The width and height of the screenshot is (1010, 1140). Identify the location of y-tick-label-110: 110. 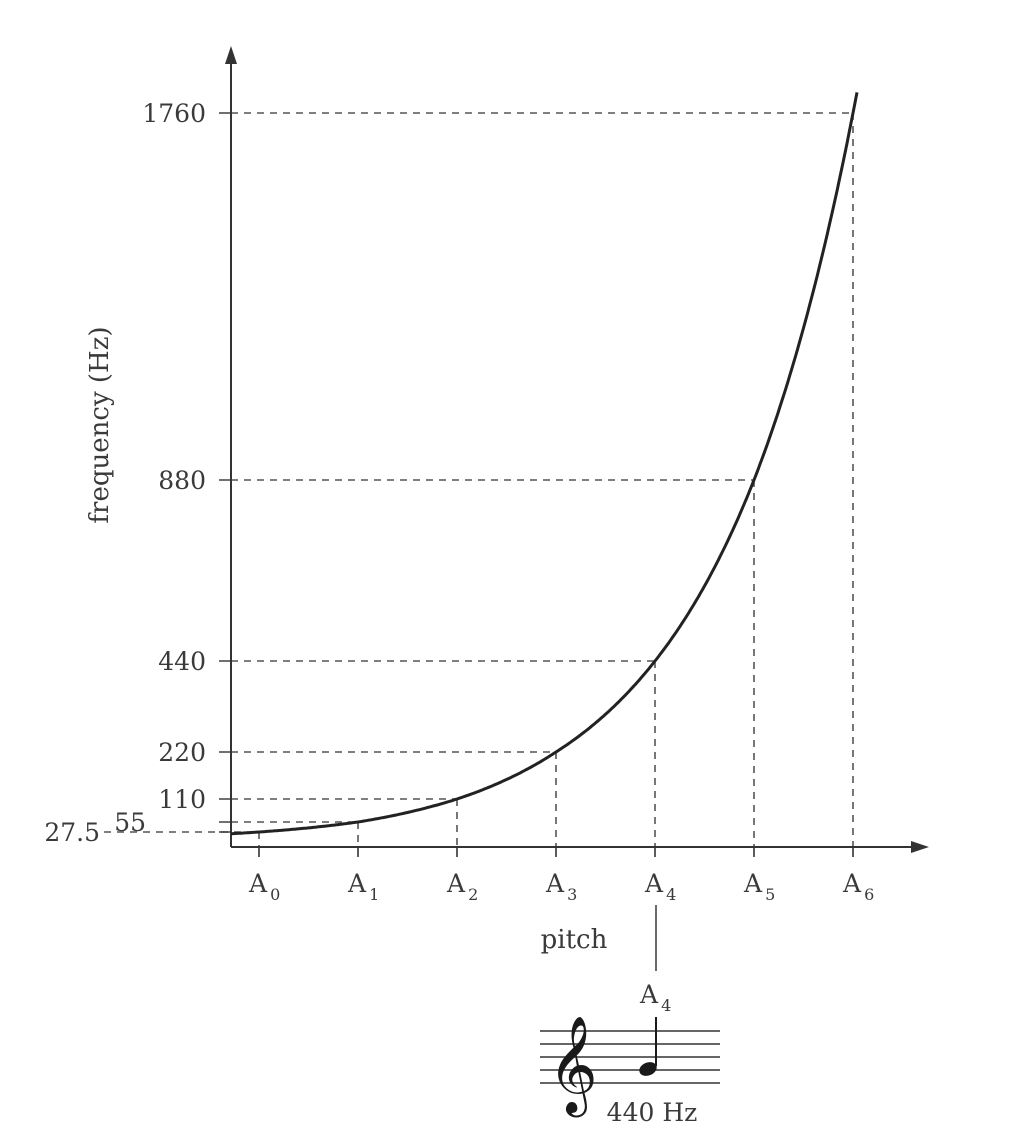
(182, 799).